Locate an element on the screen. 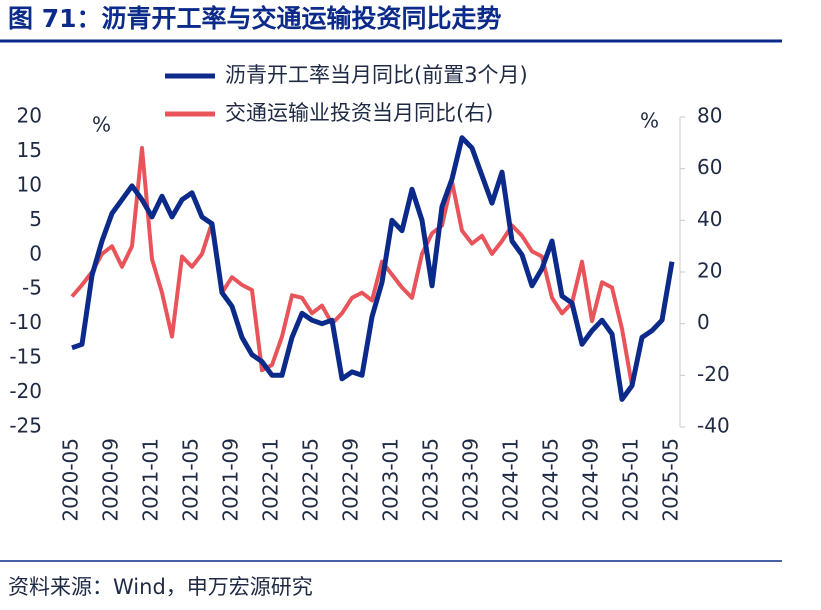 The image size is (821, 610). y-tick-label: 10 is located at coordinates (29, 184).